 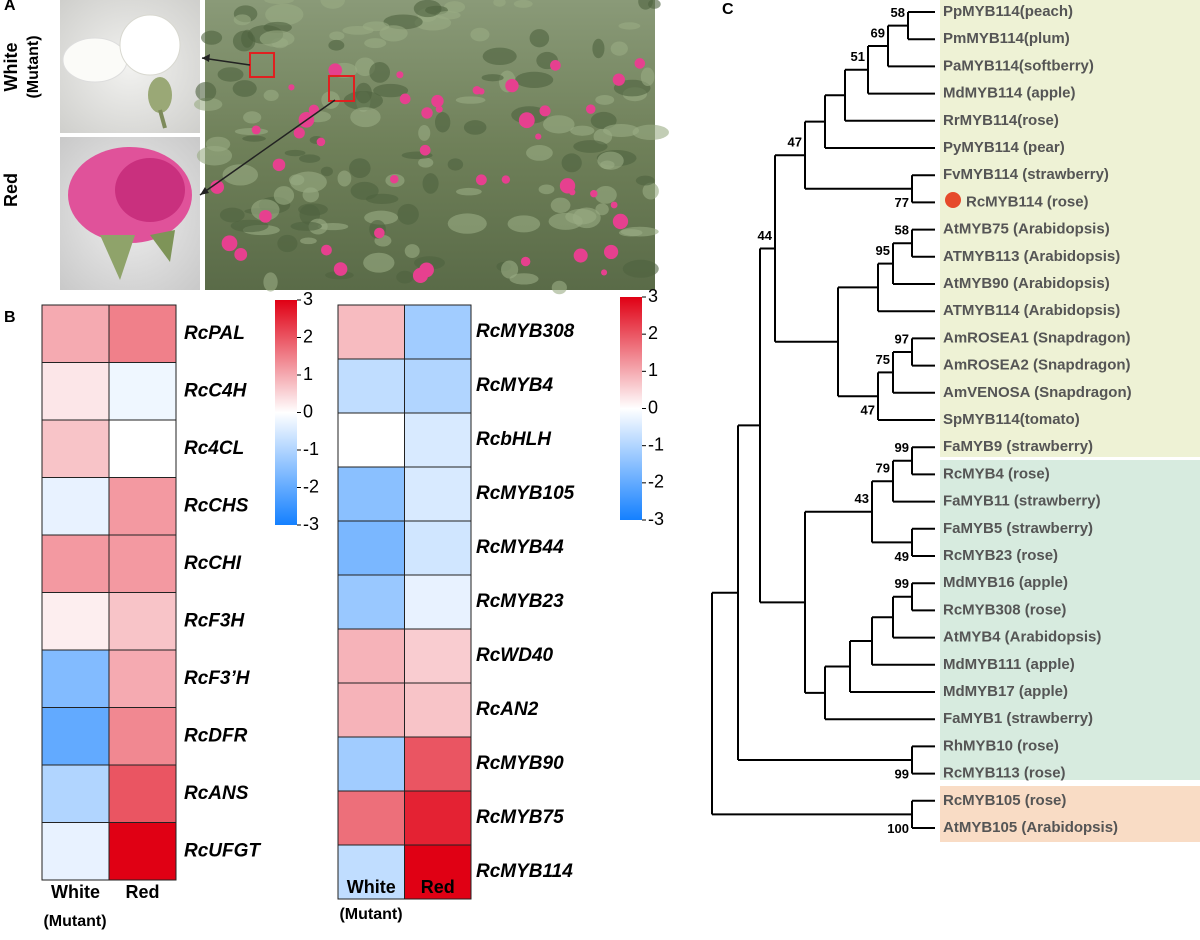 What do you see at coordinates (1037, 392) in the screenshot?
I see `leaf-label: AmVENOSA (Snapdragon)` at bounding box center [1037, 392].